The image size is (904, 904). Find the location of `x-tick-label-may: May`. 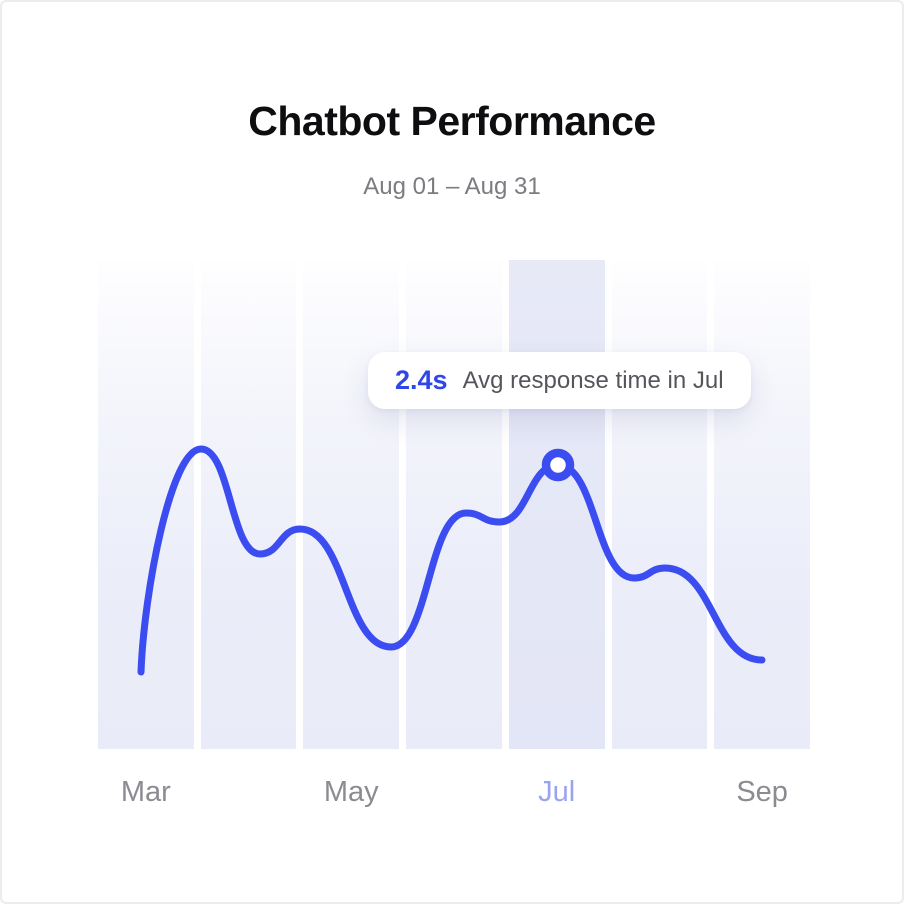

x-tick-label-may: May is located at coordinates (351, 792).